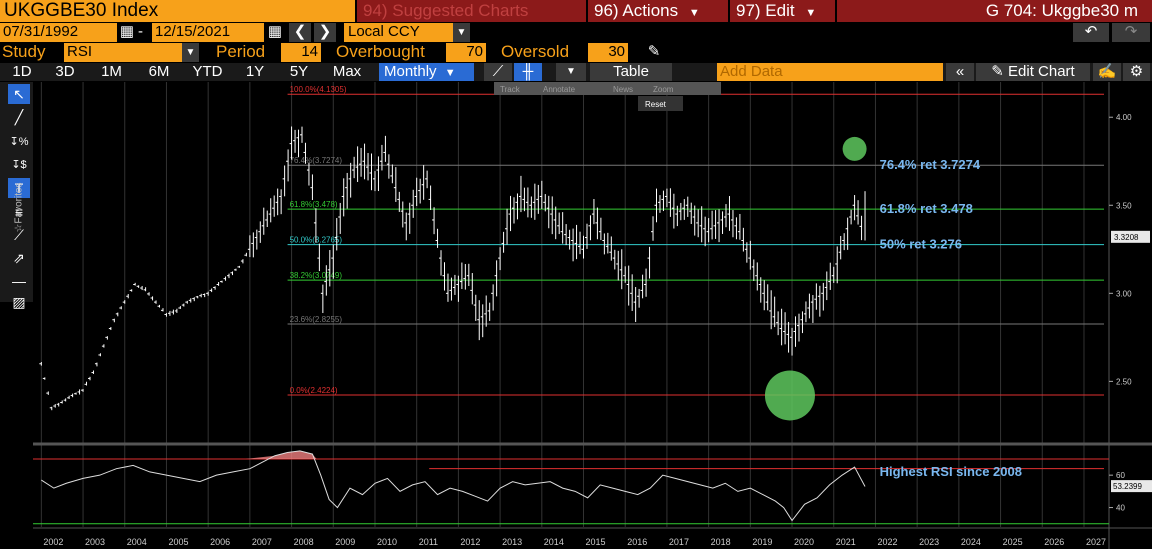  Describe the element at coordinates (347, 71) in the screenshot. I see `period-button-max: Max` at that location.